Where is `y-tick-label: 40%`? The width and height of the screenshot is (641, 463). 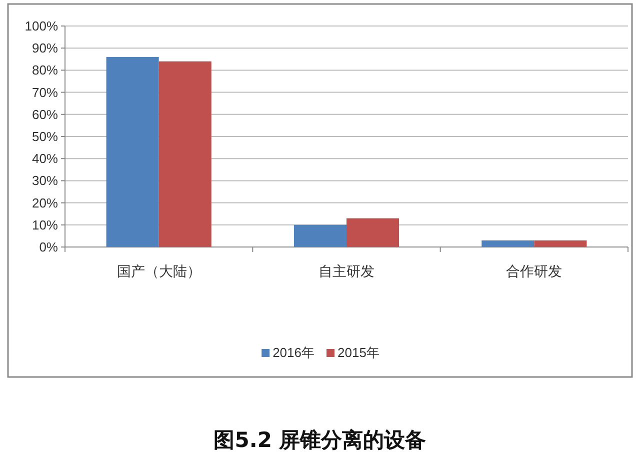 y-tick-label: 40% is located at coordinates (45, 158).